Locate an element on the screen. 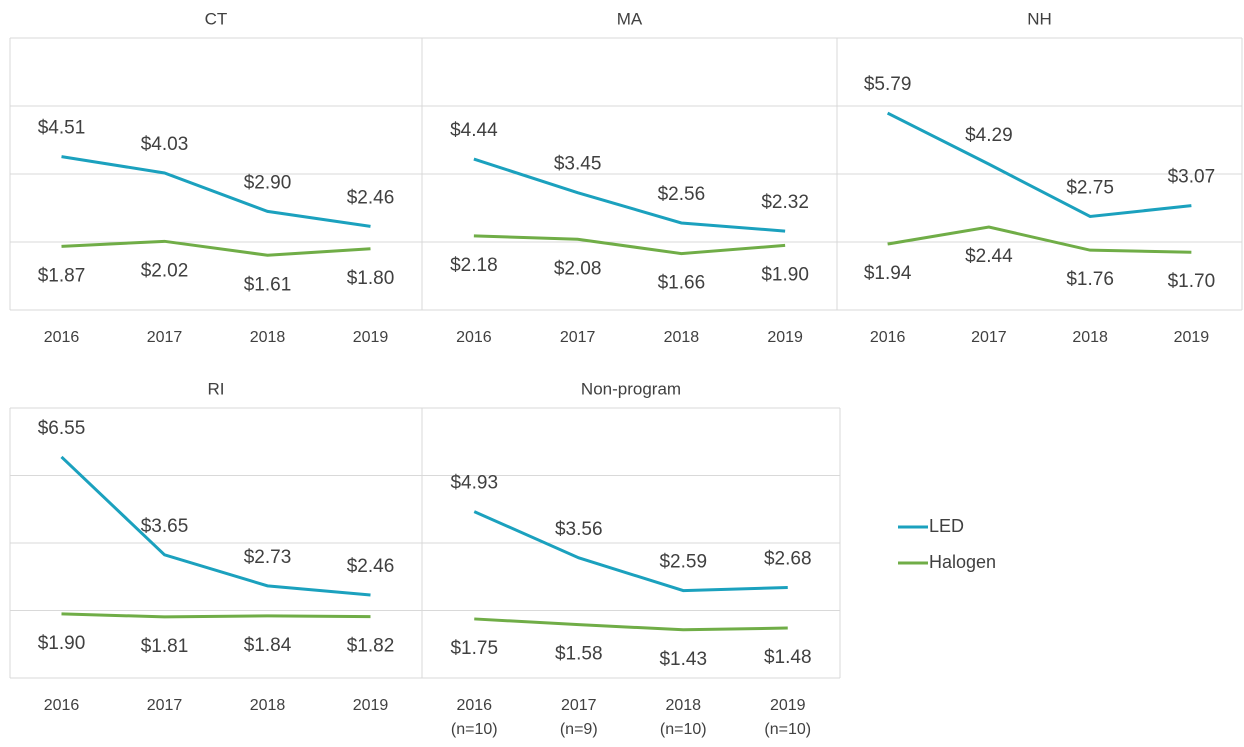 The image size is (1244, 747). data-label: $3.45 is located at coordinates (578, 164).